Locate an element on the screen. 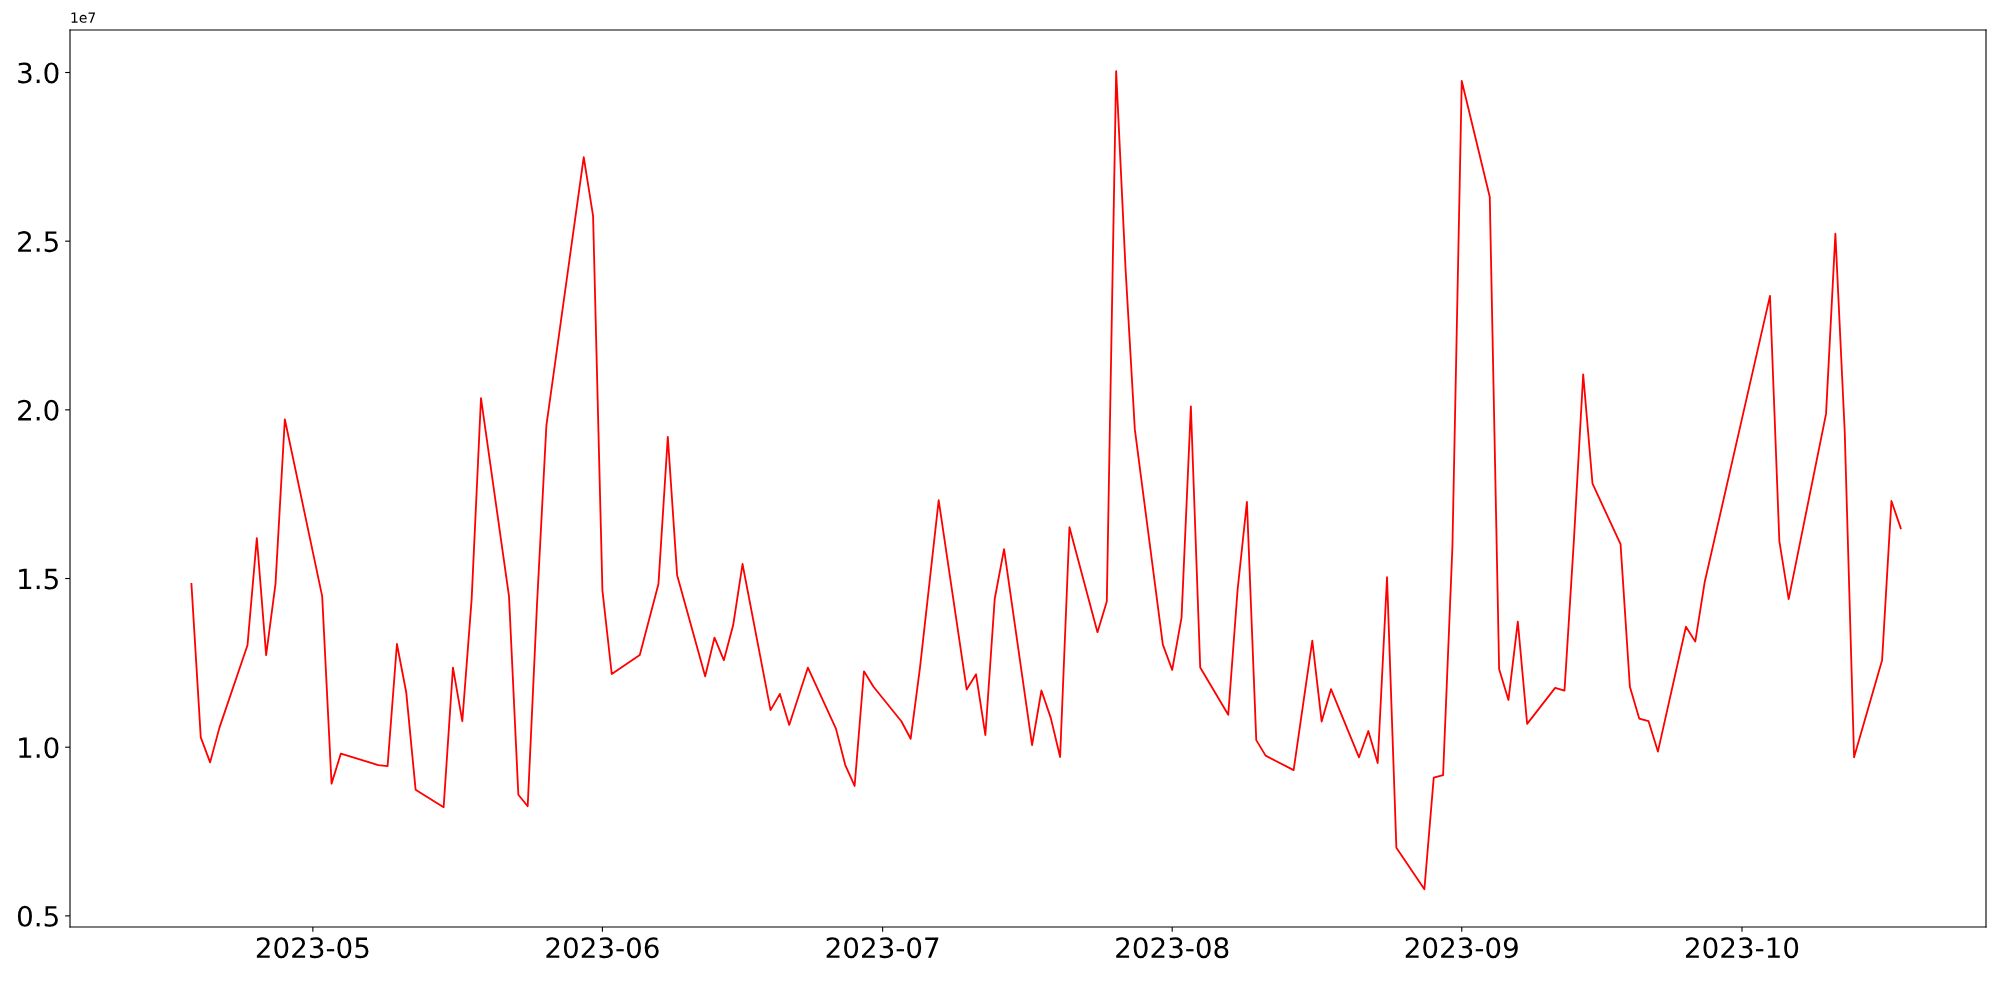 The width and height of the screenshot is (2000, 1000). y-tick-label: 3.0 is located at coordinates (38, 73).